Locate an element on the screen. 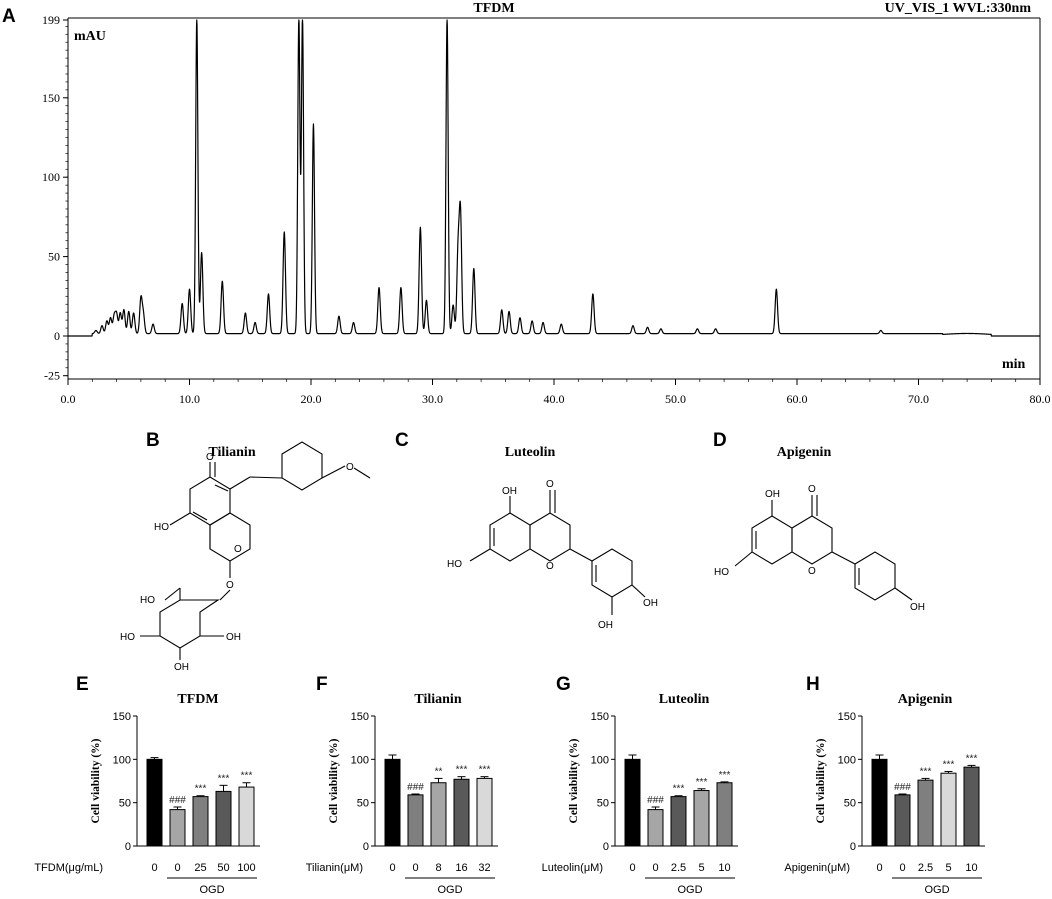  x-tick-label: 50 is located at coordinates (223, 868).